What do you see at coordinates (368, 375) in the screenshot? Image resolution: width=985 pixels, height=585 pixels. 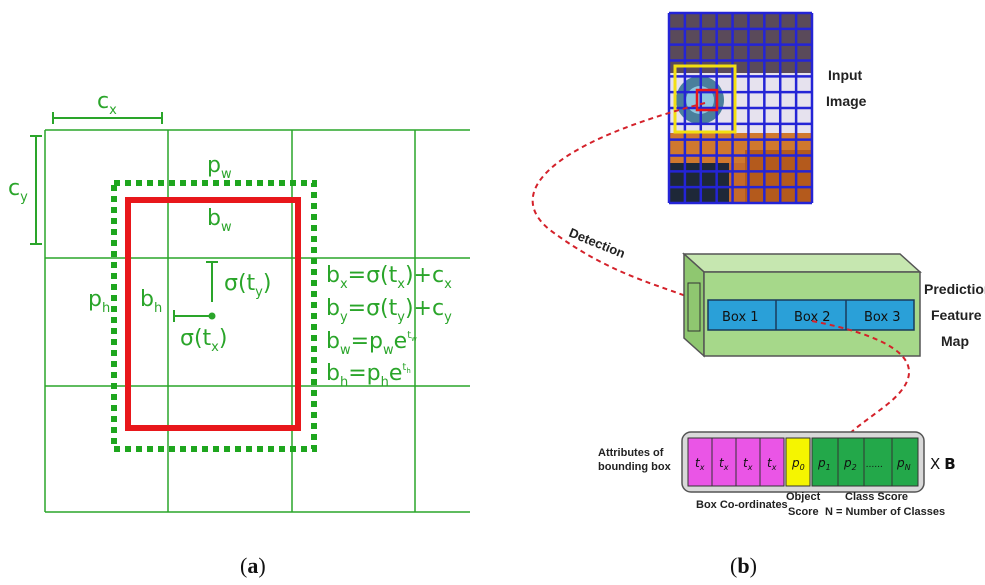 I see `equation-bh: bh=pheth` at bounding box center [368, 375].